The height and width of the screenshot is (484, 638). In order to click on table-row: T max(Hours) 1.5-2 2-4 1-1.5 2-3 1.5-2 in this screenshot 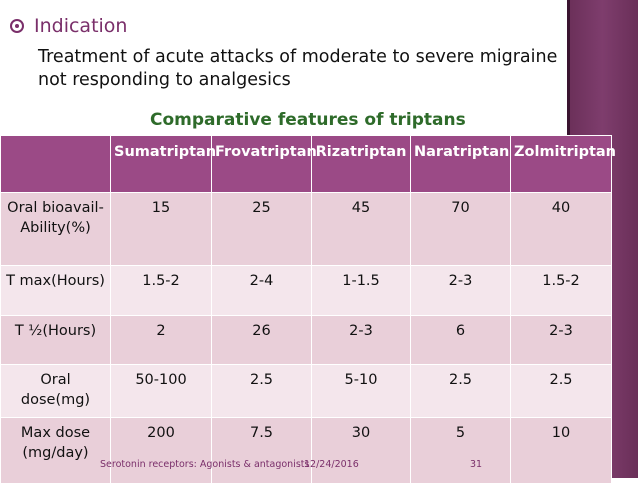, I will do `click(306, 290)`.